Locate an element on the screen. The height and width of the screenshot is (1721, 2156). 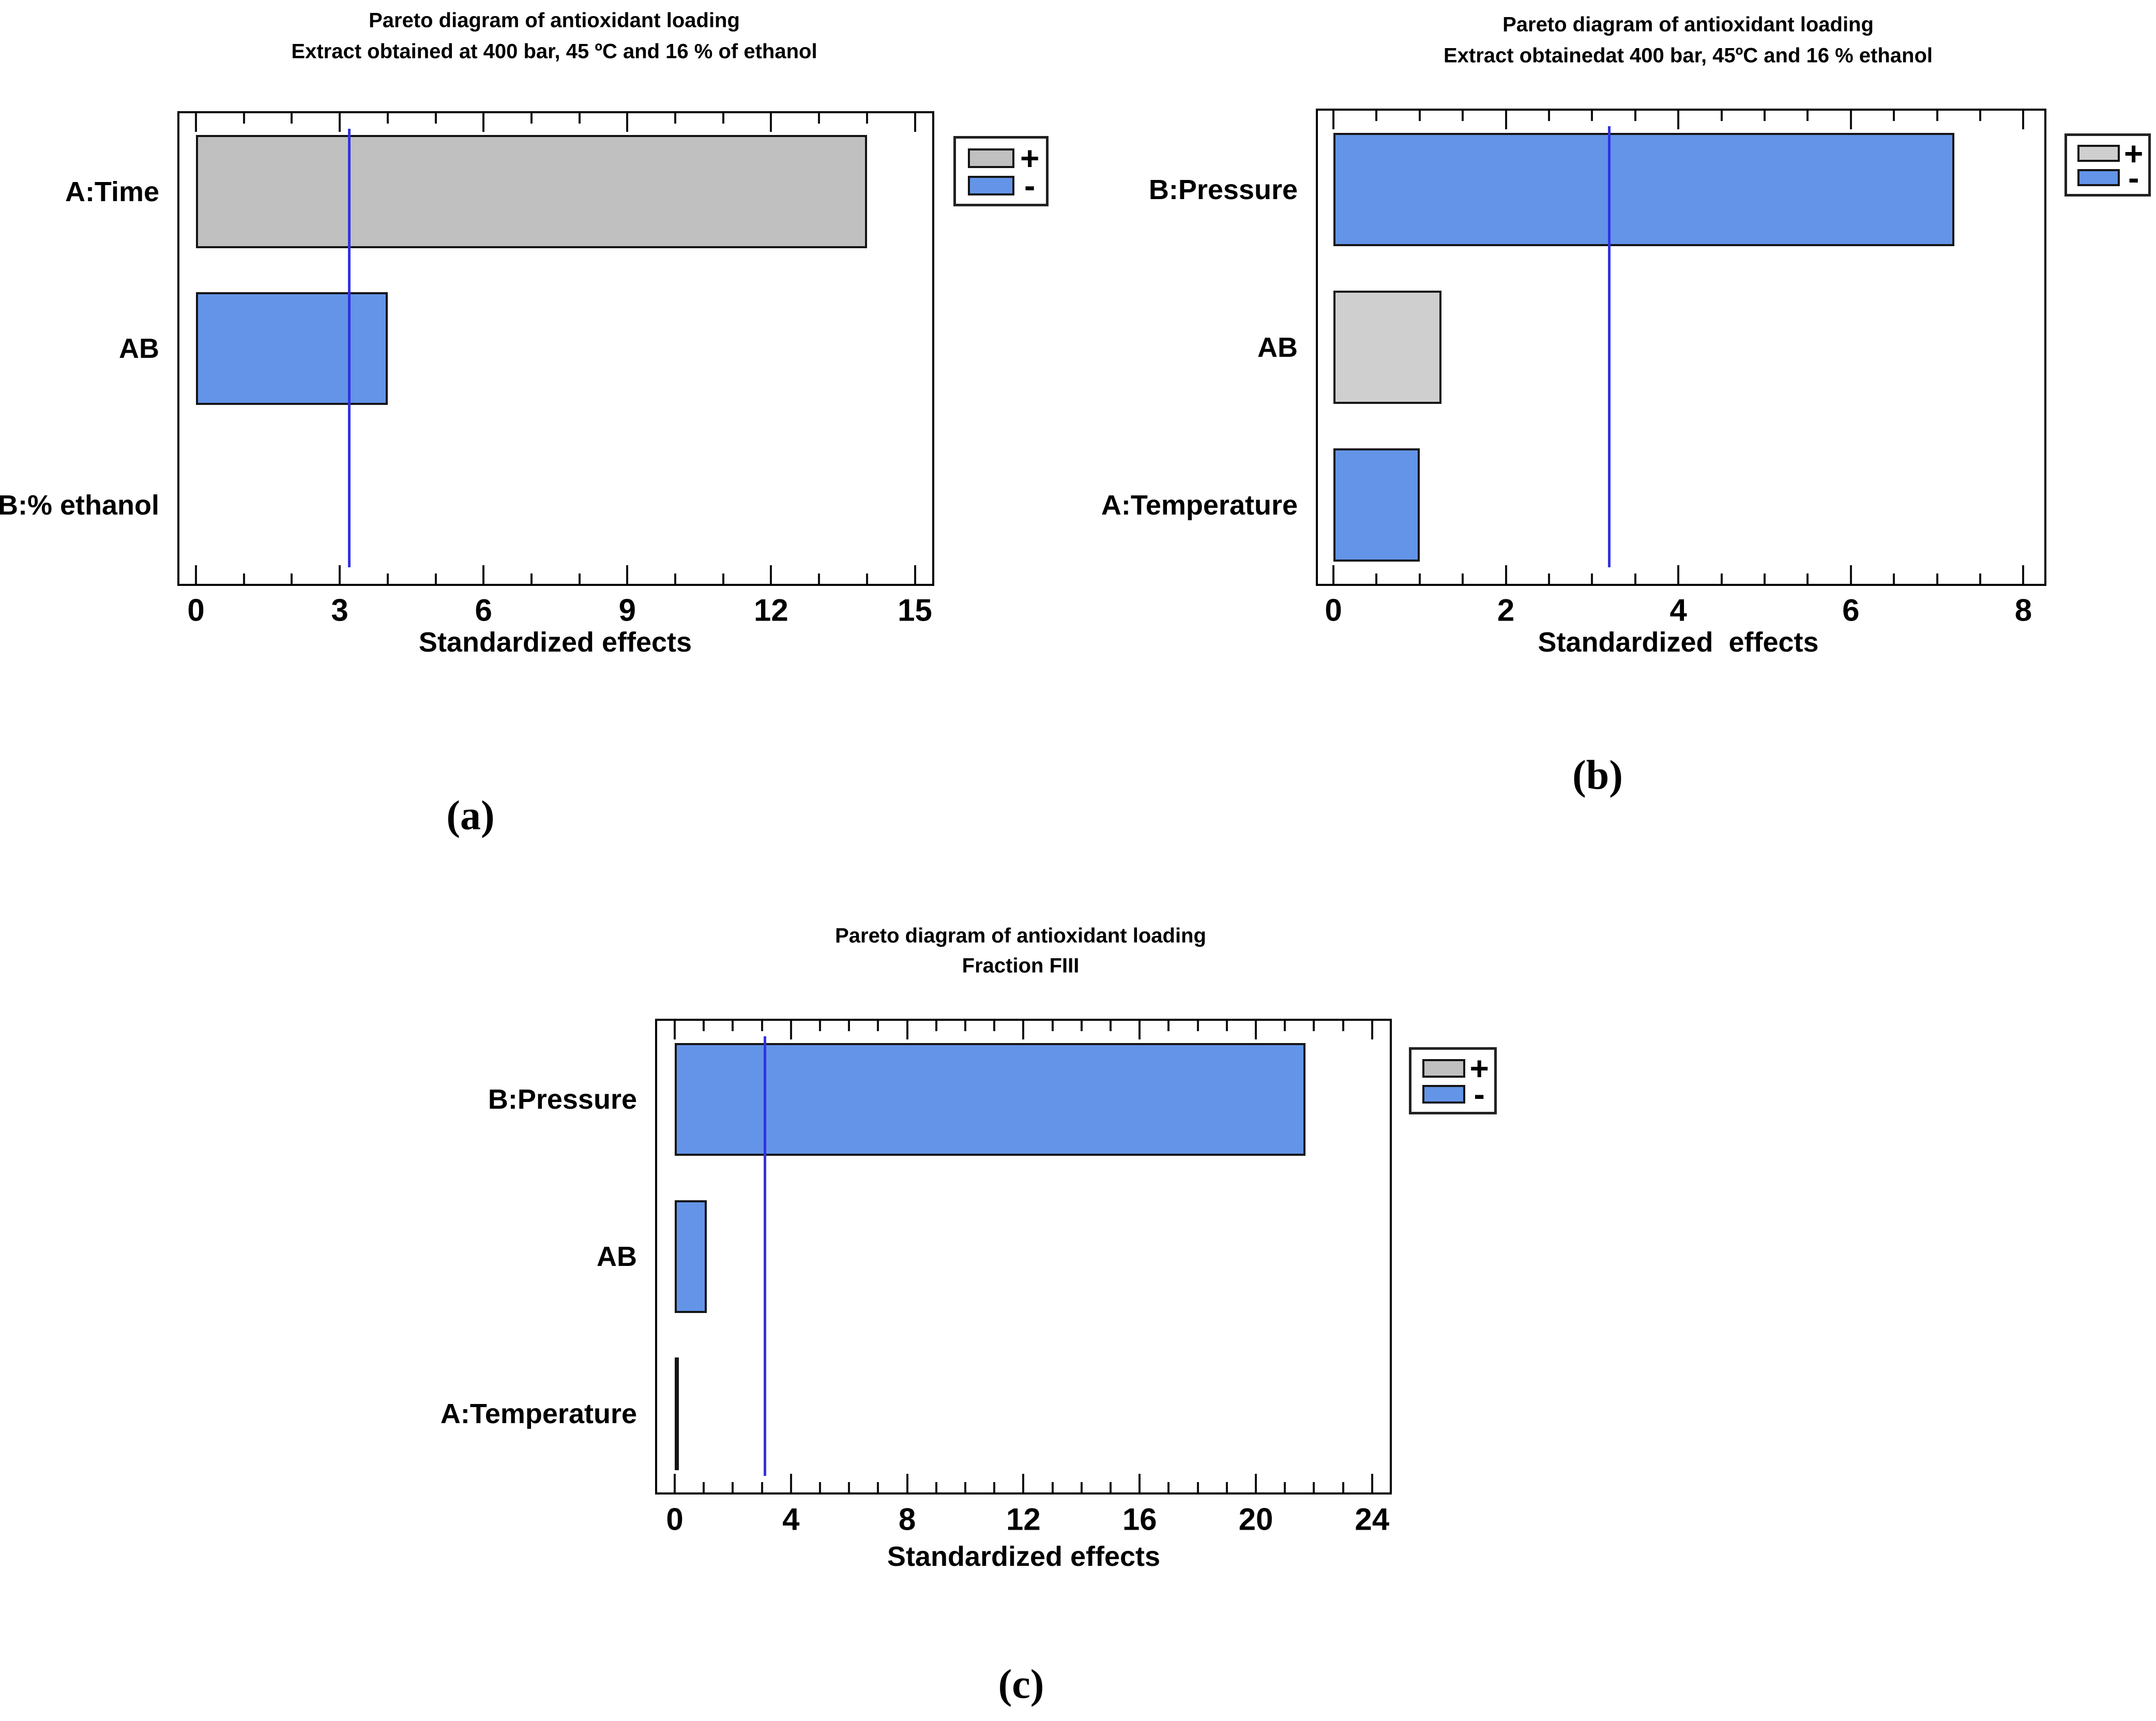
chart-a-title: Pareto diagram of antioxidant loading is located at coordinates (554, 20).